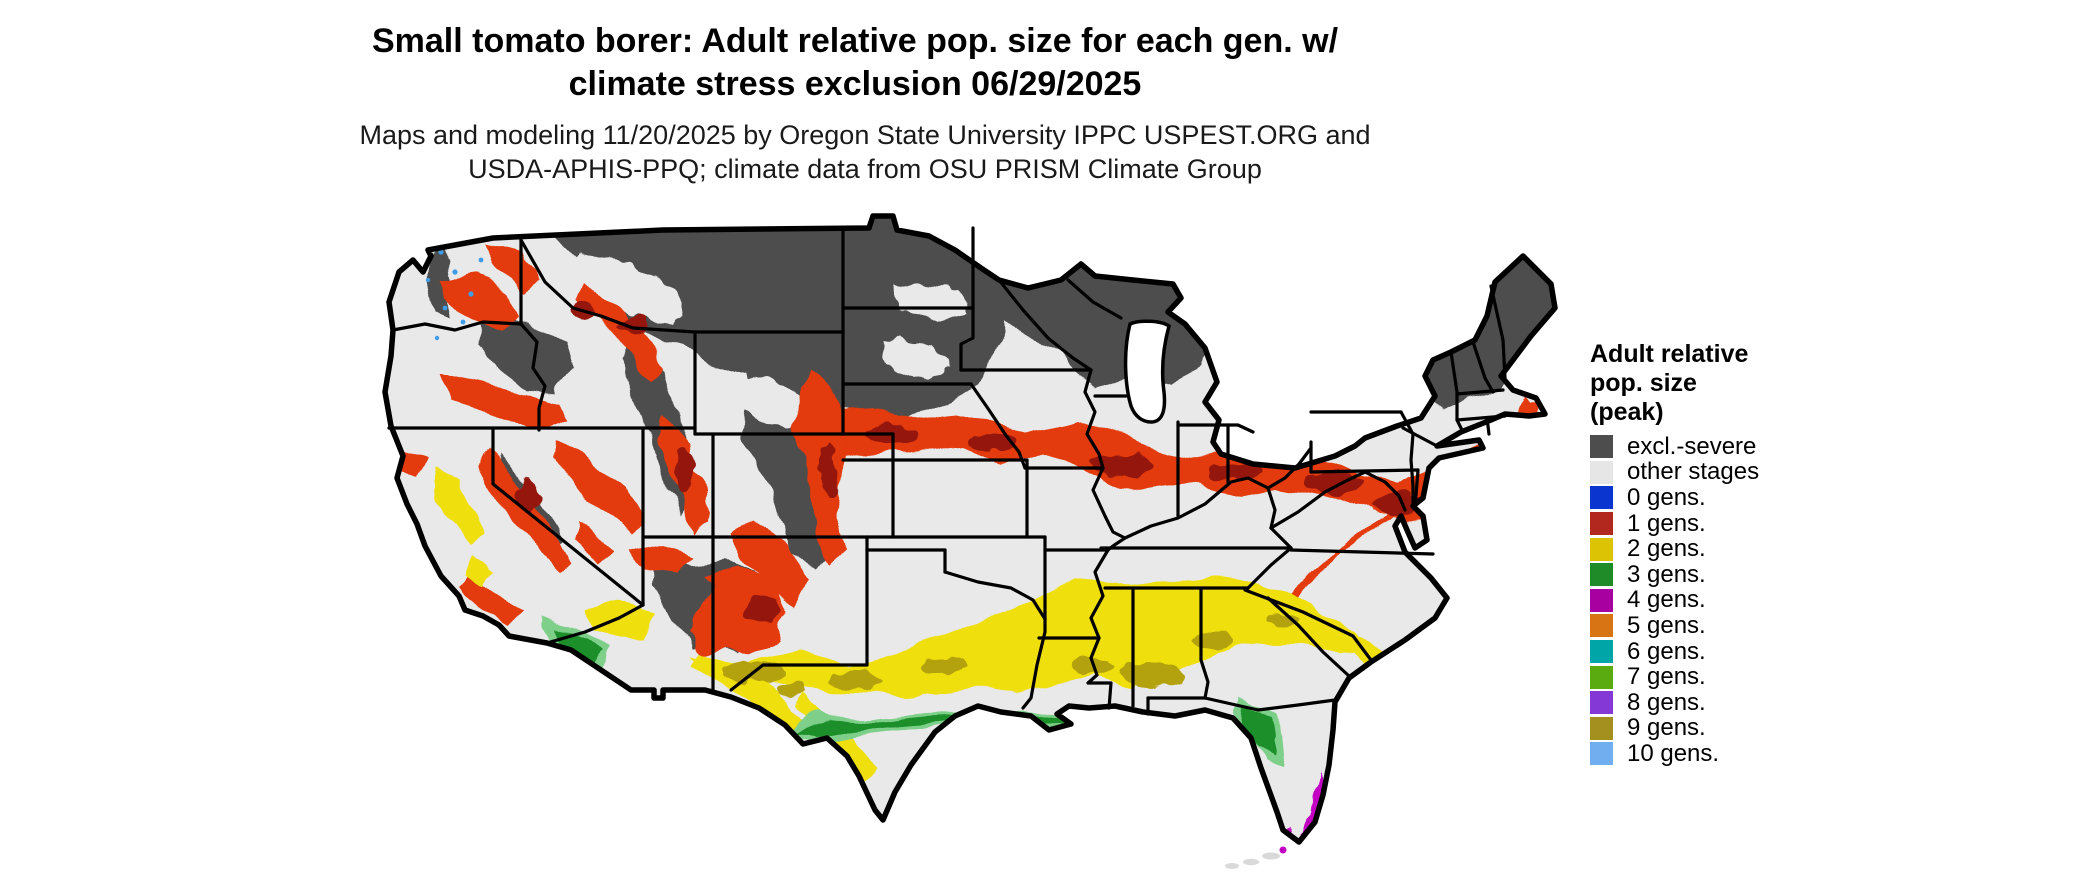 The height and width of the screenshot is (892, 2100). Describe the element at coordinates (1730, 651) in the screenshot. I see `legend-item-6-gens: 6 gens.` at that location.